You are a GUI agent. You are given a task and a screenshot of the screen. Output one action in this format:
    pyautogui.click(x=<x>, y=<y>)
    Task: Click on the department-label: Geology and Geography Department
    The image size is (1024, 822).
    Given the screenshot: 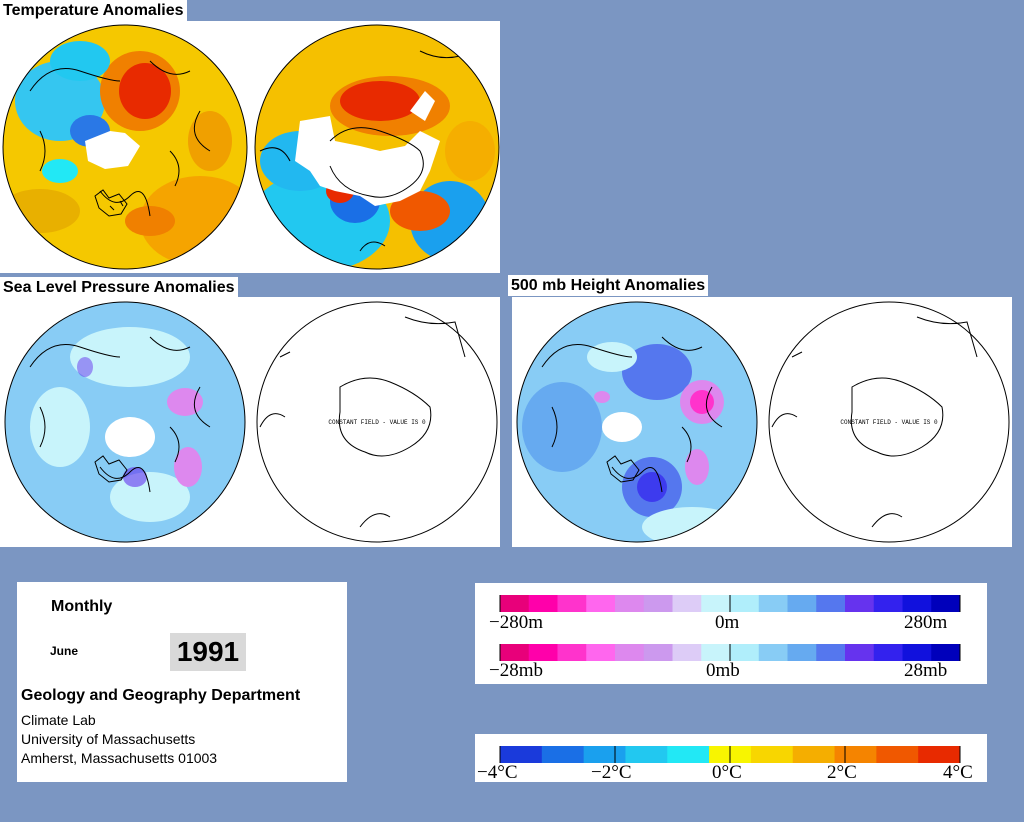 What is the action you would take?
    pyautogui.click(x=161, y=695)
    